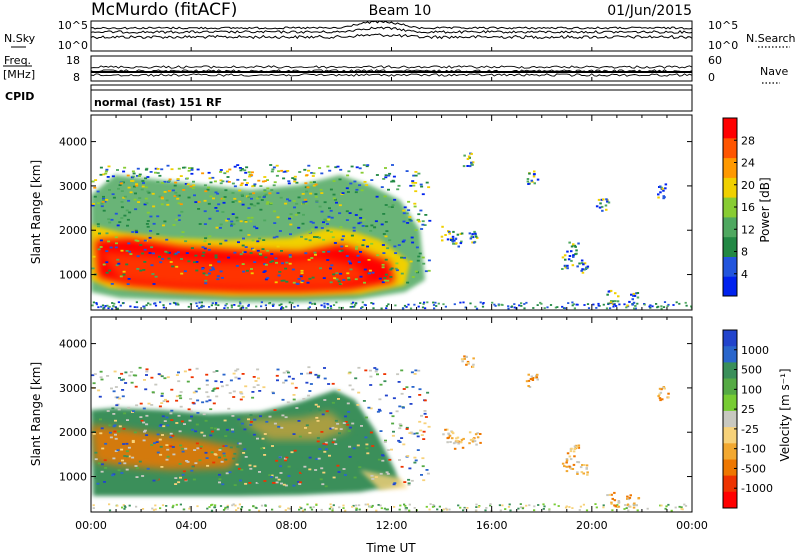 The height and width of the screenshot is (554, 800). I want to click on power-colorbar-tick-label: 24, so click(748, 163).